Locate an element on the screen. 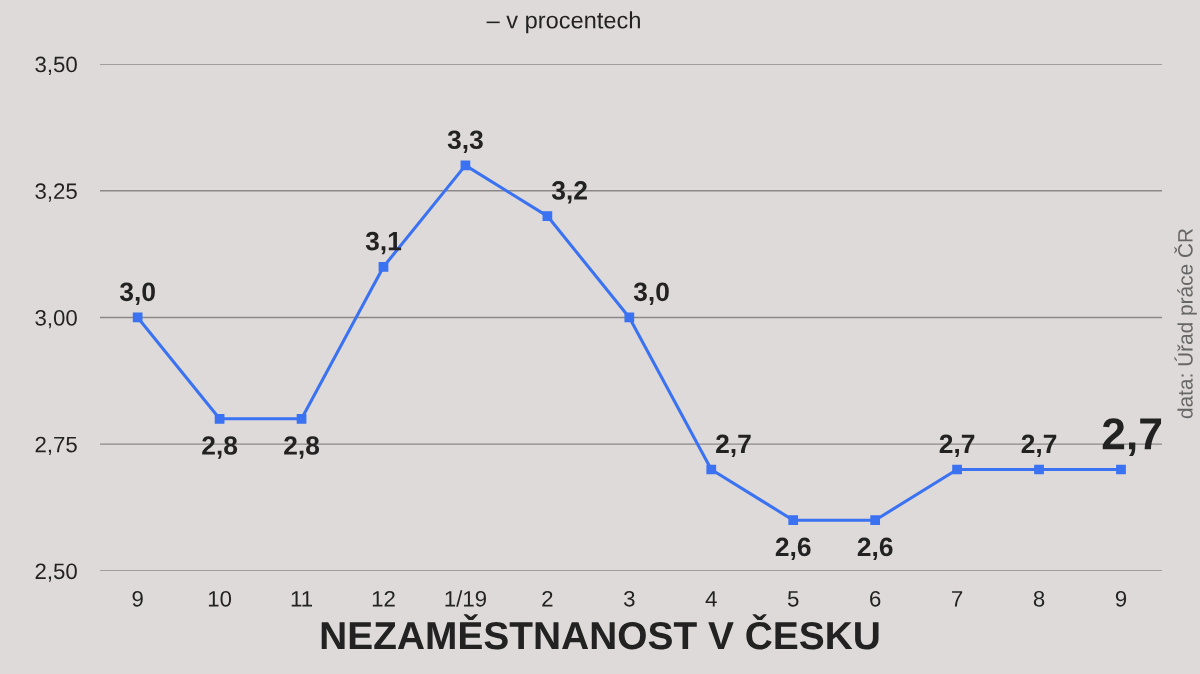 The height and width of the screenshot is (674, 1200). data-label: 3,3 is located at coordinates (465, 141).